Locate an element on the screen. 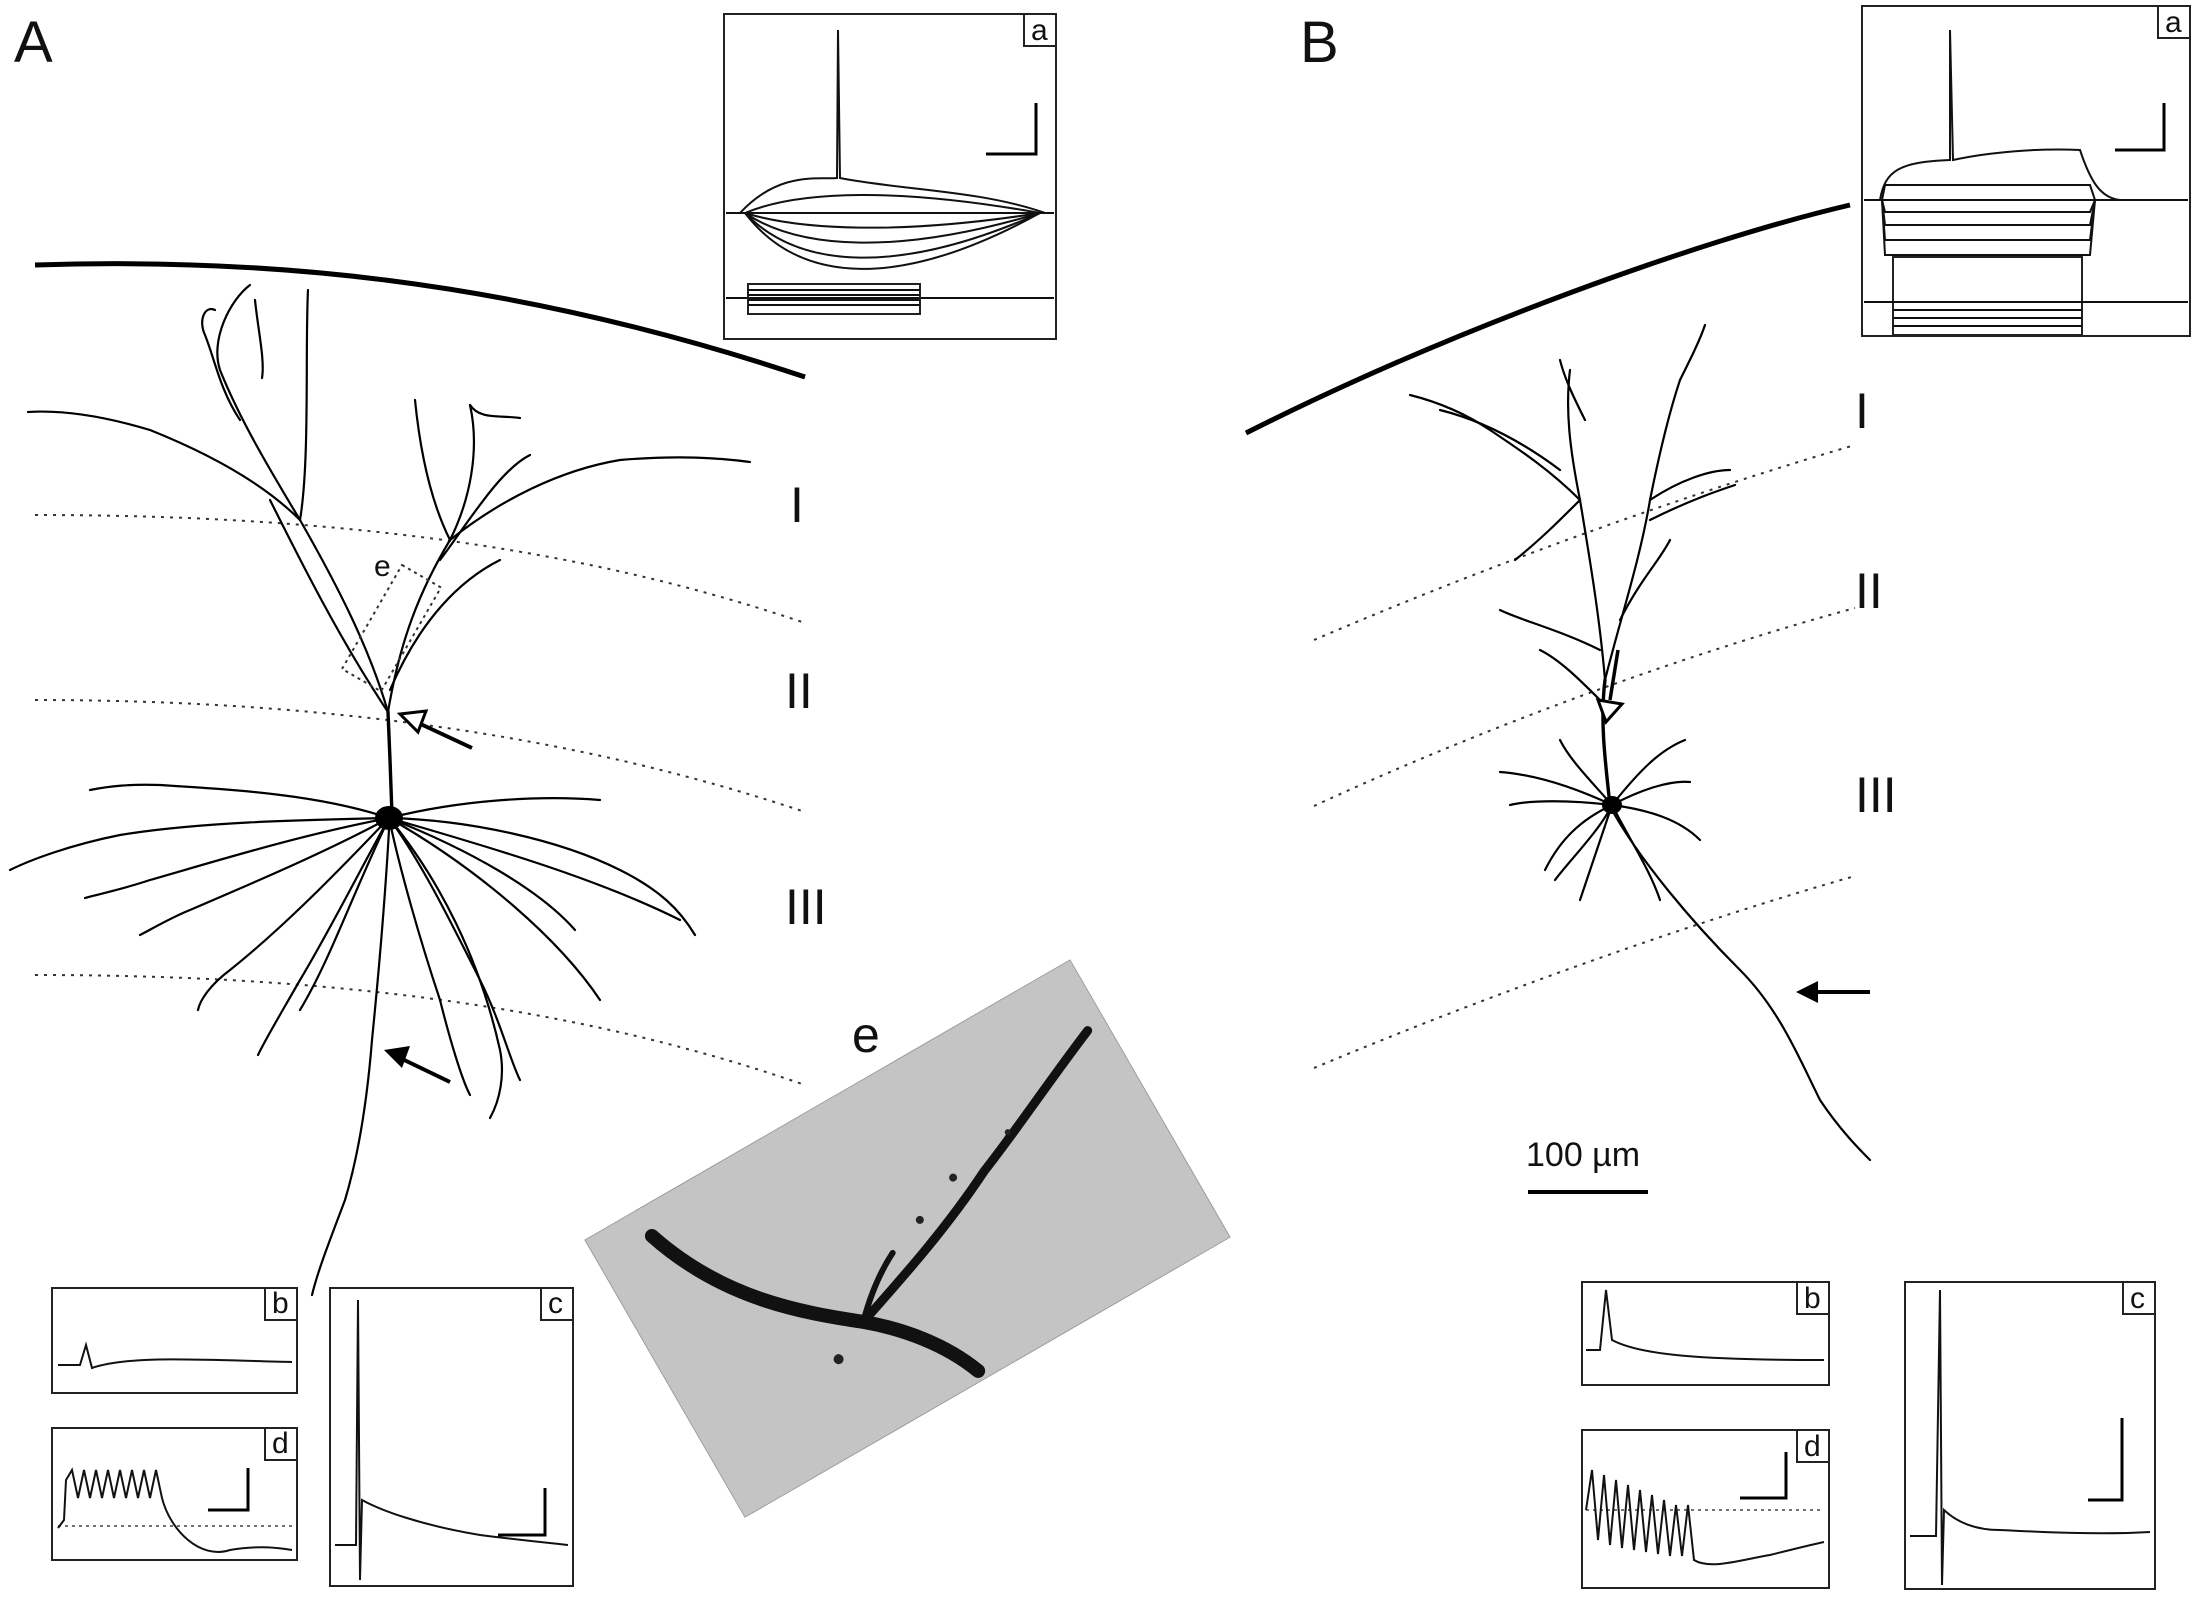 The width and height of the screenshot is (2200, 1600). roi-box-e is located at coordinates (391, 628).